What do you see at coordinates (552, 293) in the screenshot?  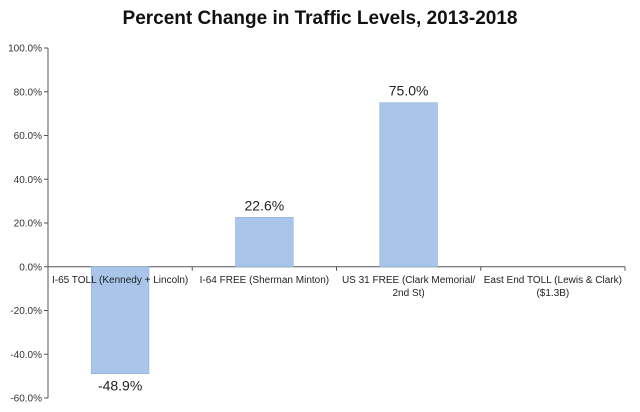 I see `category-label-line: ($1.3B)` at bounding box center [552, 293].